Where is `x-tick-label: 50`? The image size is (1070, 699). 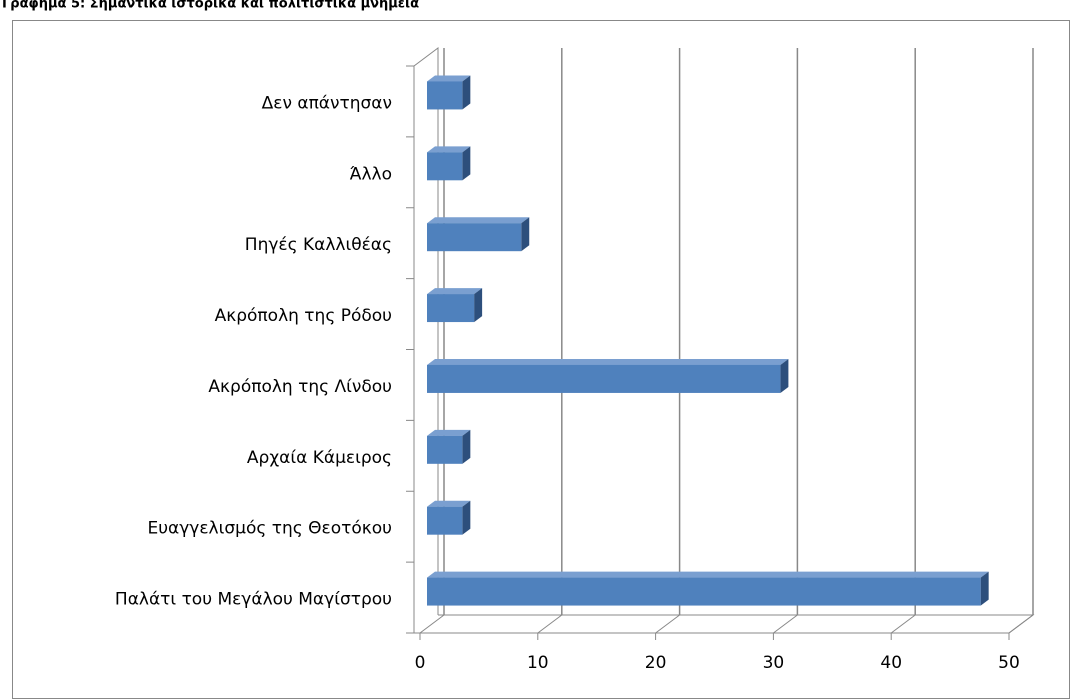
x-tick-label: 50 is located at coordinates (1009, 663).